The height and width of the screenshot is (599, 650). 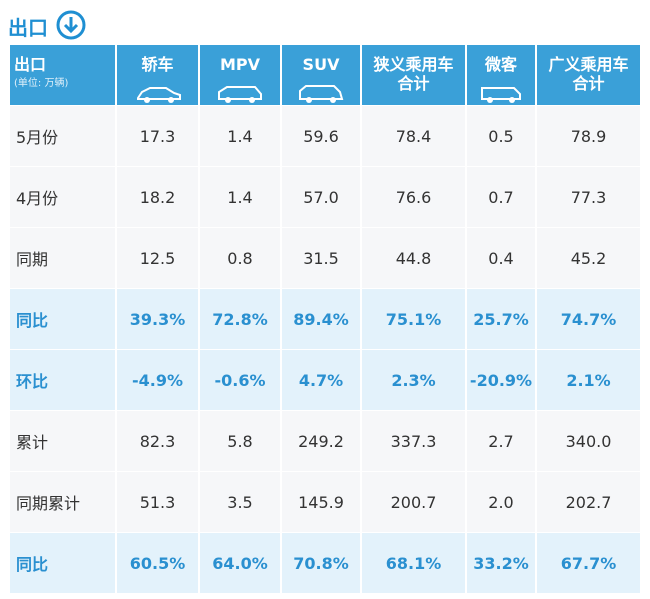 I want to click on header-line: MPV, so click(x=240, y=64).